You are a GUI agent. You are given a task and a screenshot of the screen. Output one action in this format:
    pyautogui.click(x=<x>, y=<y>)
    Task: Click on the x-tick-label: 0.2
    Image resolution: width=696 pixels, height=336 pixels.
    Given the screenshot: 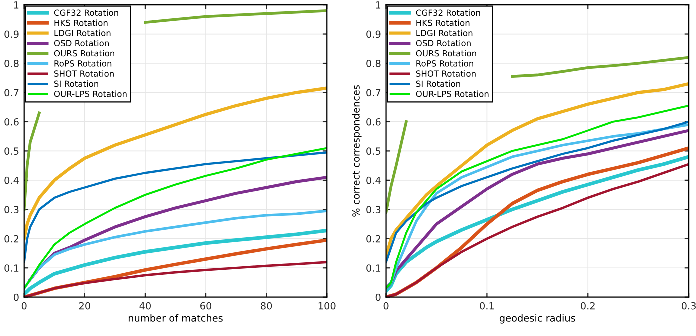 What is the action you would take?
    pyautogui.click(x=588, y=306)
    